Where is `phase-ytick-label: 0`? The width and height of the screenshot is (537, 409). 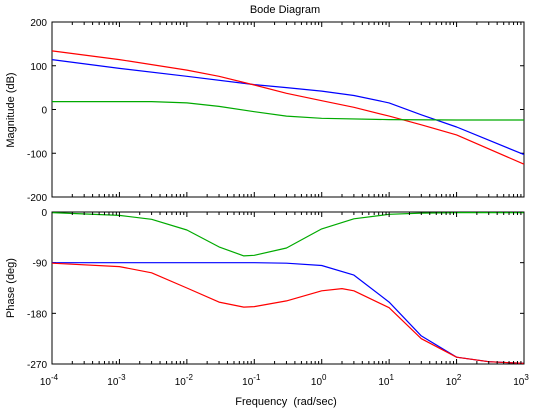
phase-ytick-label: 0 is located at coordinates (44, 213).